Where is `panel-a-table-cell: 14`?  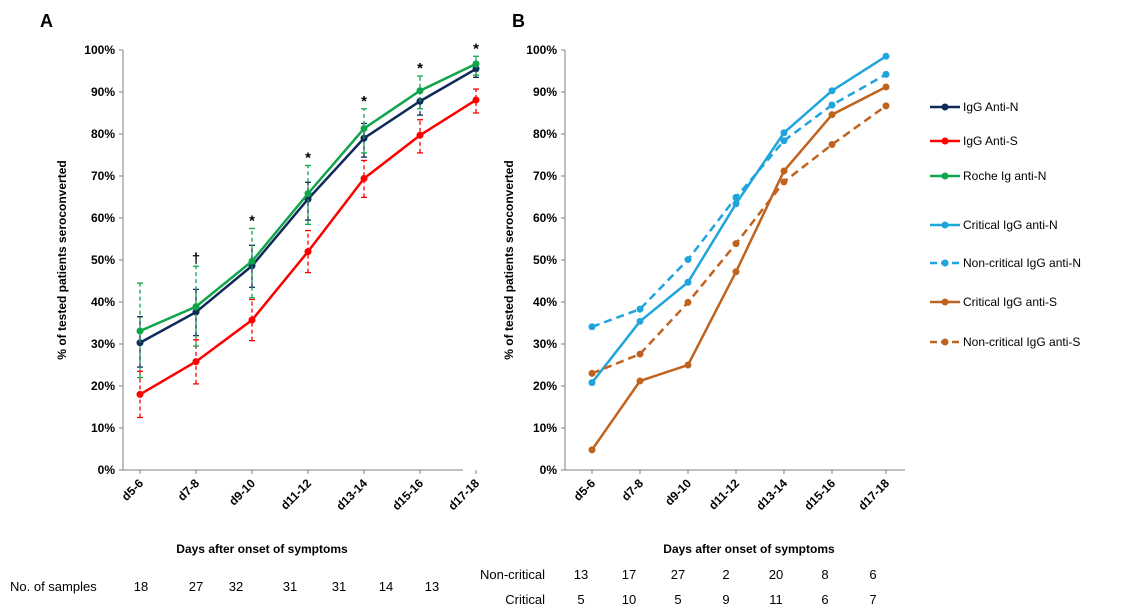
panel-a-table-cell: 14 is located at coordinates (386, 586).